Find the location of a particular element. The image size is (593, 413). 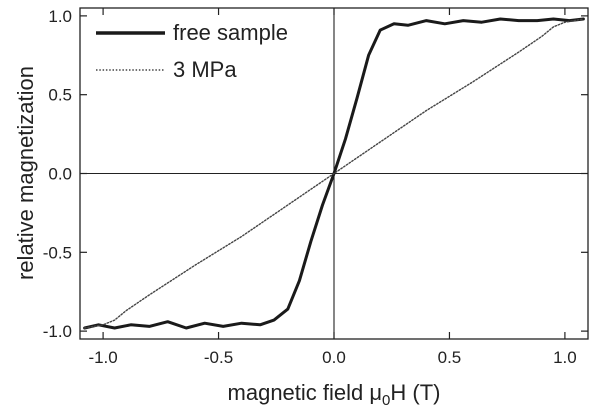

x-tick-label: 0.5 is located at coordinates (450, 357).